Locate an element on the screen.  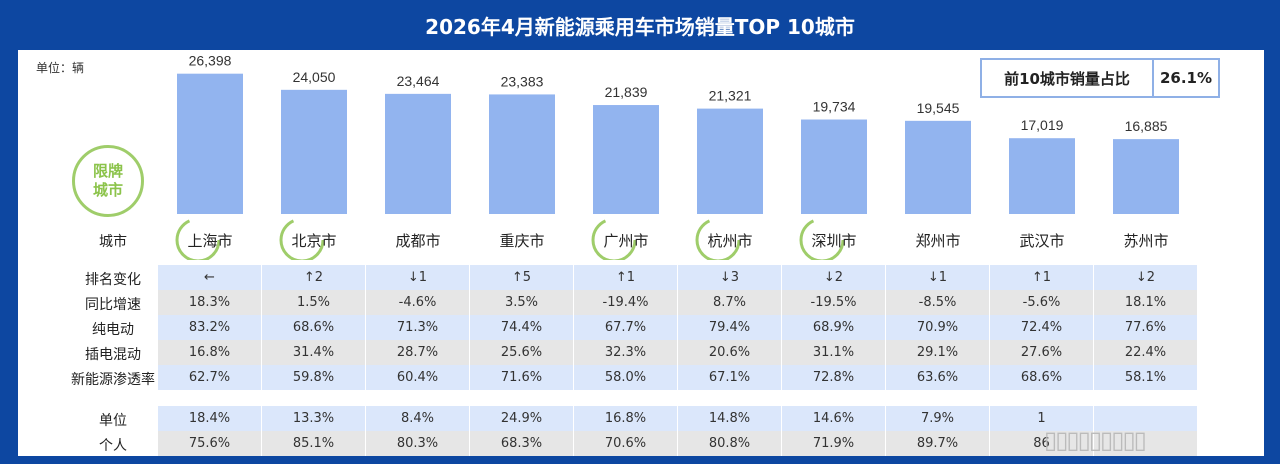
row-label-unit: 单位 is located at coordinates (113, 421).